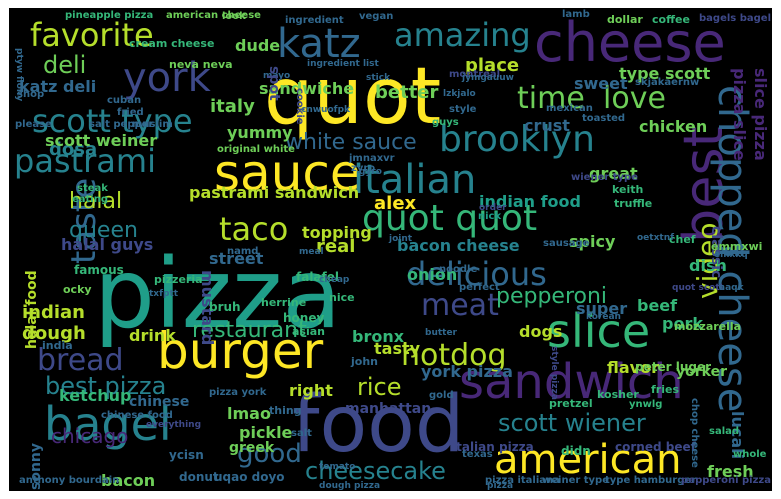 Image resolution: width=781 pixels, height=499 pixels. What do you see at coordinates (95, 395) in the screenshot?
I see `word-ketchup: ketchup` at bounding box center [95, 395].